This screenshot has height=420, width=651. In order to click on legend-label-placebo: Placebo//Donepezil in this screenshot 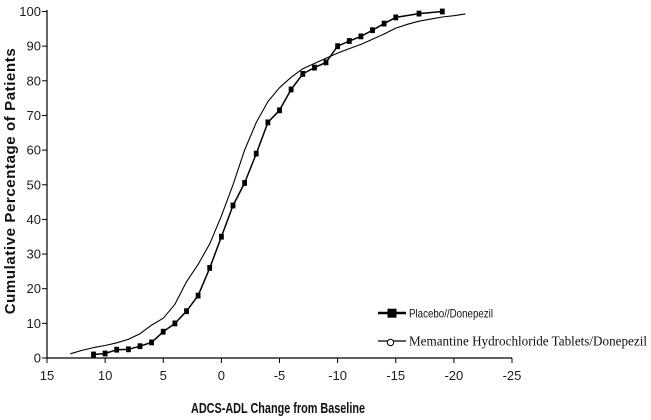, I will do `click(451, 314)`.